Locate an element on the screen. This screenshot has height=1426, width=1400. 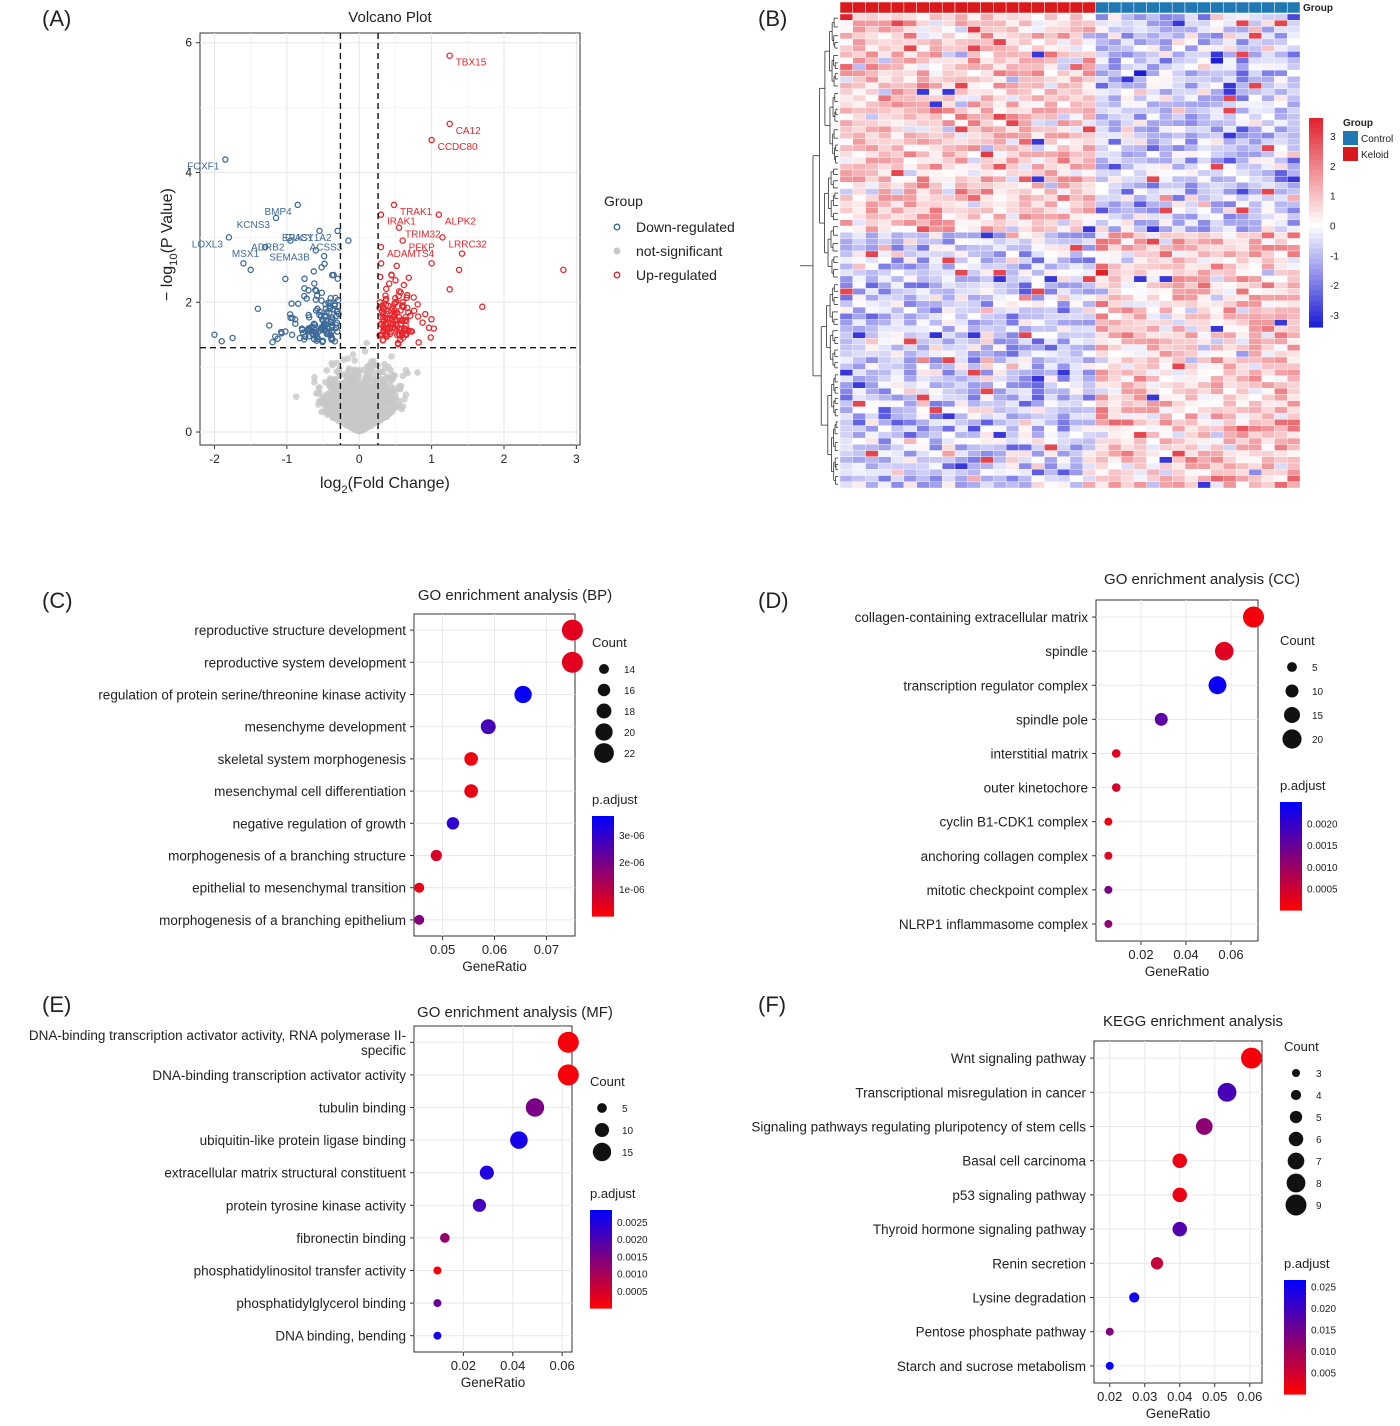
up-regulated-point is located at coordinates (389, 283).